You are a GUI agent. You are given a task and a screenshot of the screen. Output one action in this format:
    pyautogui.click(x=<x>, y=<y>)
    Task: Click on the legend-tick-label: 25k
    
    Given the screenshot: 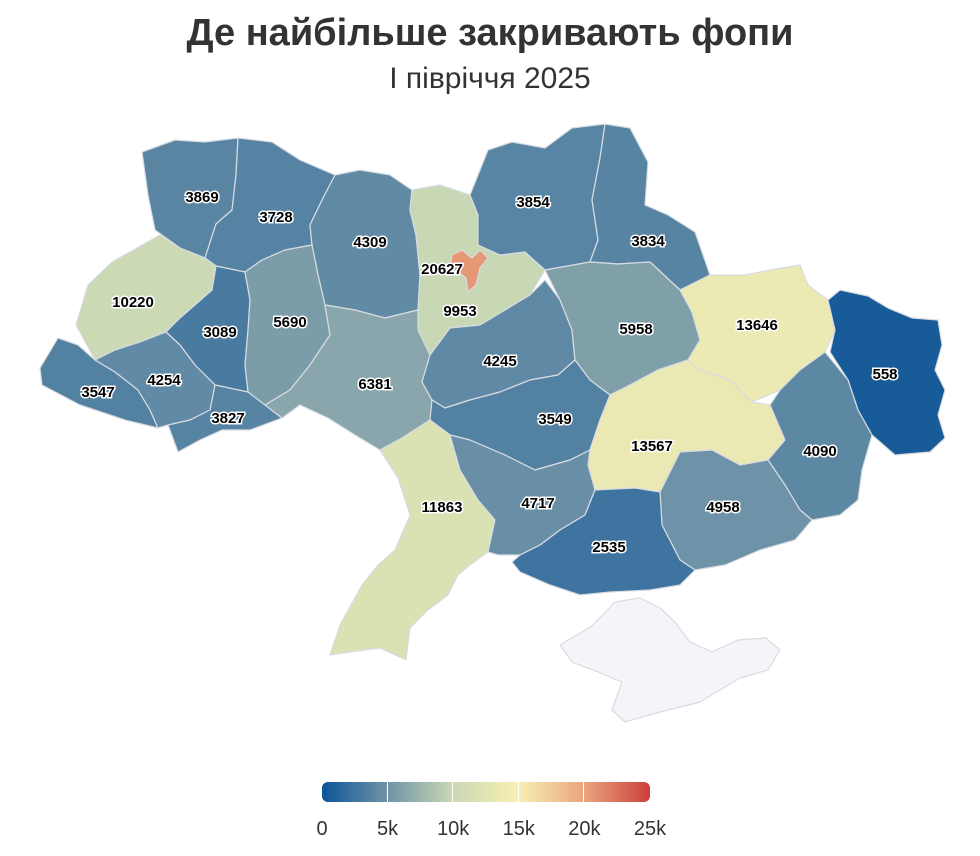 What is the action you would take?
    pyautogui.click(x=650, y=829)
    